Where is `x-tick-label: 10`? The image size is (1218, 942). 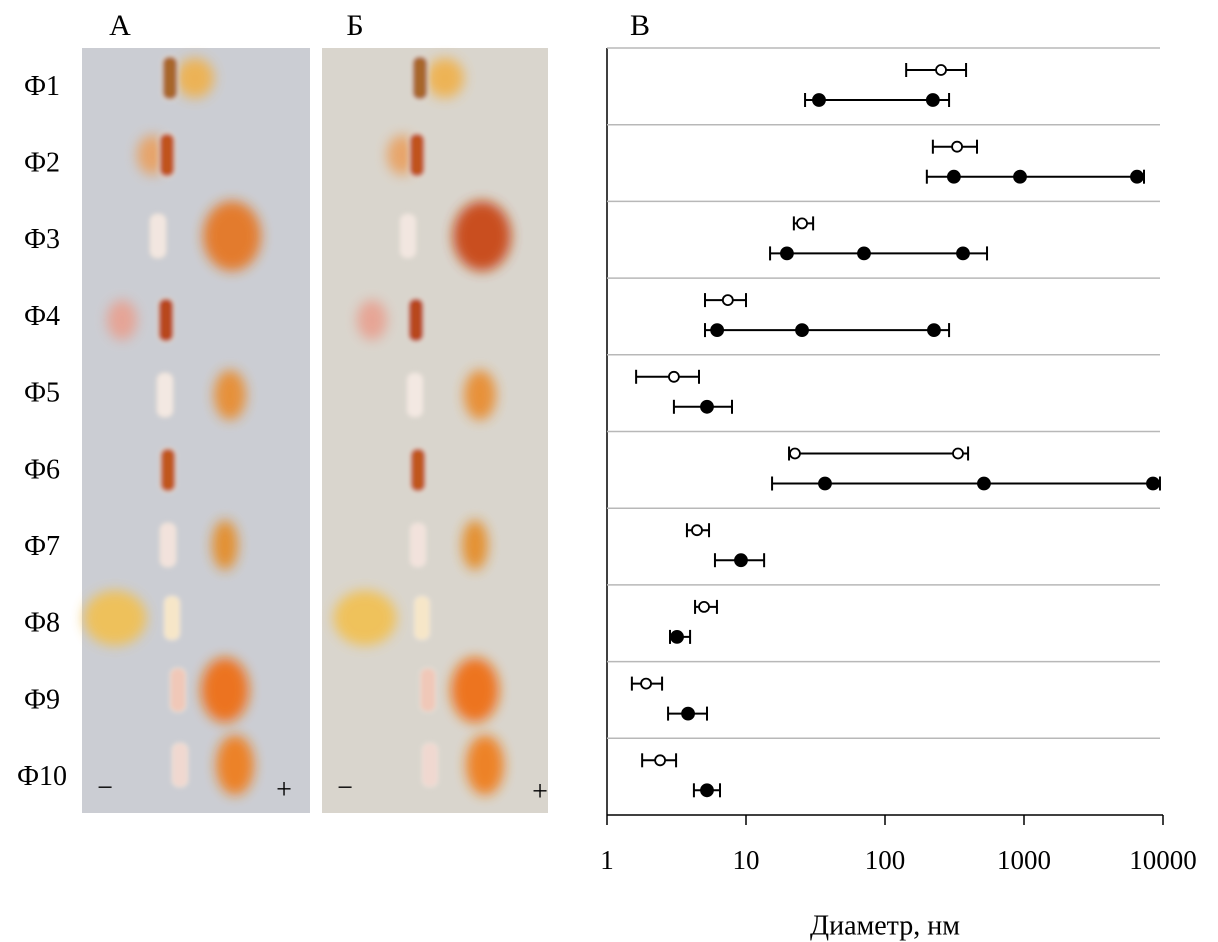 x-tick-label: 10 is located at coordinates (746, 860).